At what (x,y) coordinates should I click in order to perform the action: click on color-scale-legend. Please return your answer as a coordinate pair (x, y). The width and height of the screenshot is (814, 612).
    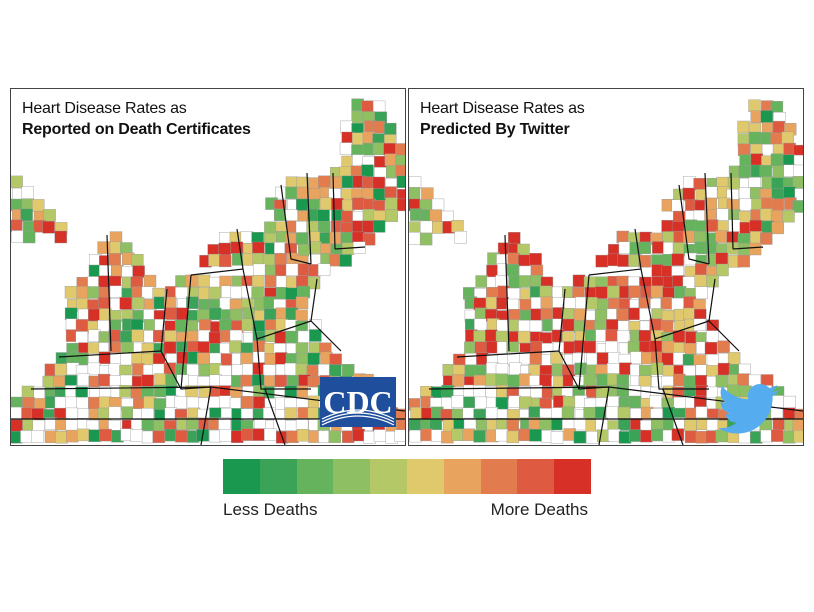
    Looking at the image, I should click on (407, 476).